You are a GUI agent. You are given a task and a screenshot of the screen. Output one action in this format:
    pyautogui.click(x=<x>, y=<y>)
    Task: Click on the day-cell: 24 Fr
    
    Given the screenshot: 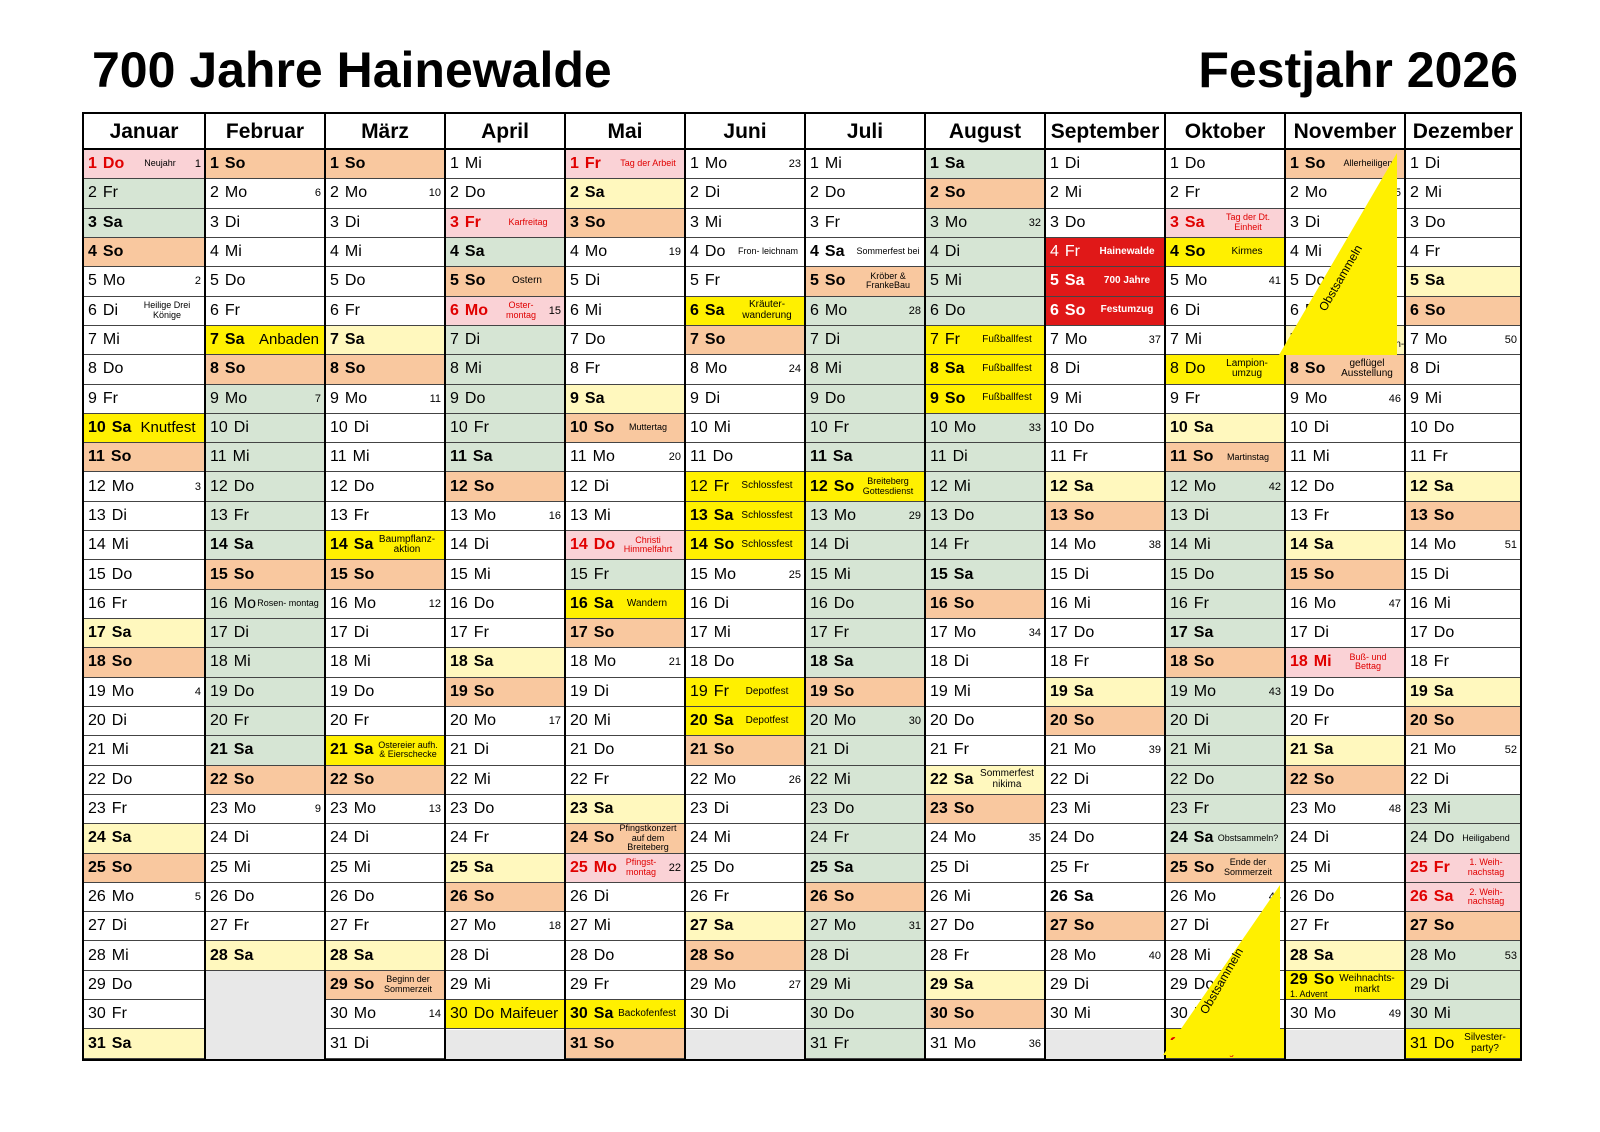 What is the action you would take?
    pyautogui.click(x=505, y=839)
    